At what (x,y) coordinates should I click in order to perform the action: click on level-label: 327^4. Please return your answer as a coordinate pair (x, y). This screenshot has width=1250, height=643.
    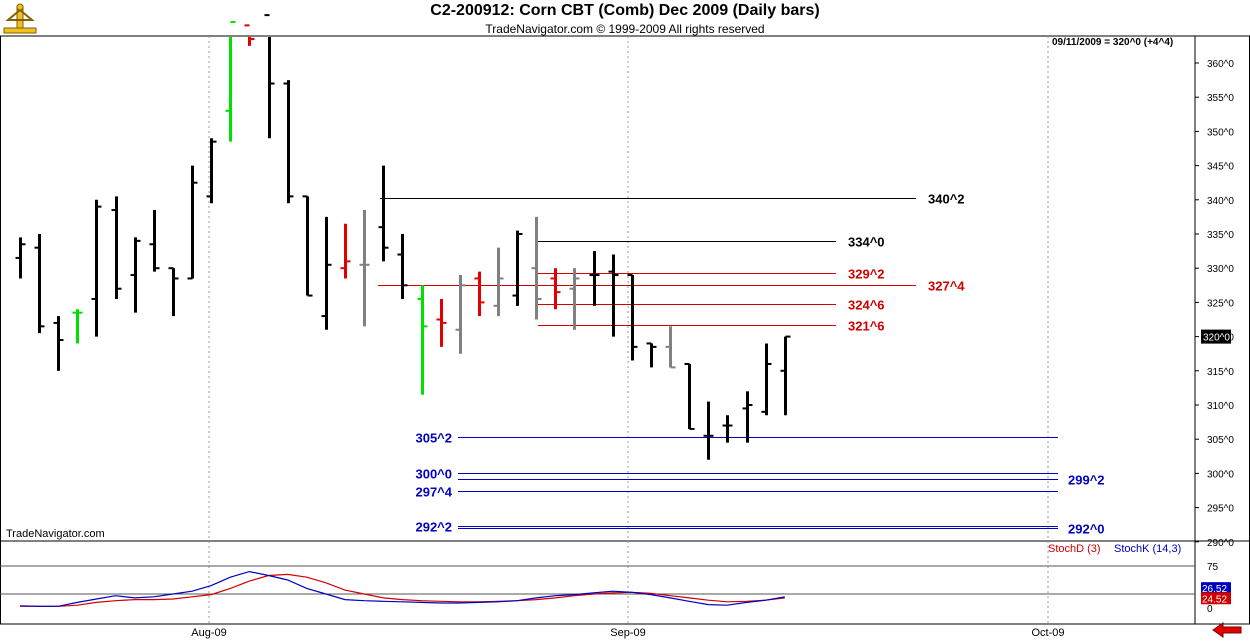
    Looking at the image, I should click on (946, 286).